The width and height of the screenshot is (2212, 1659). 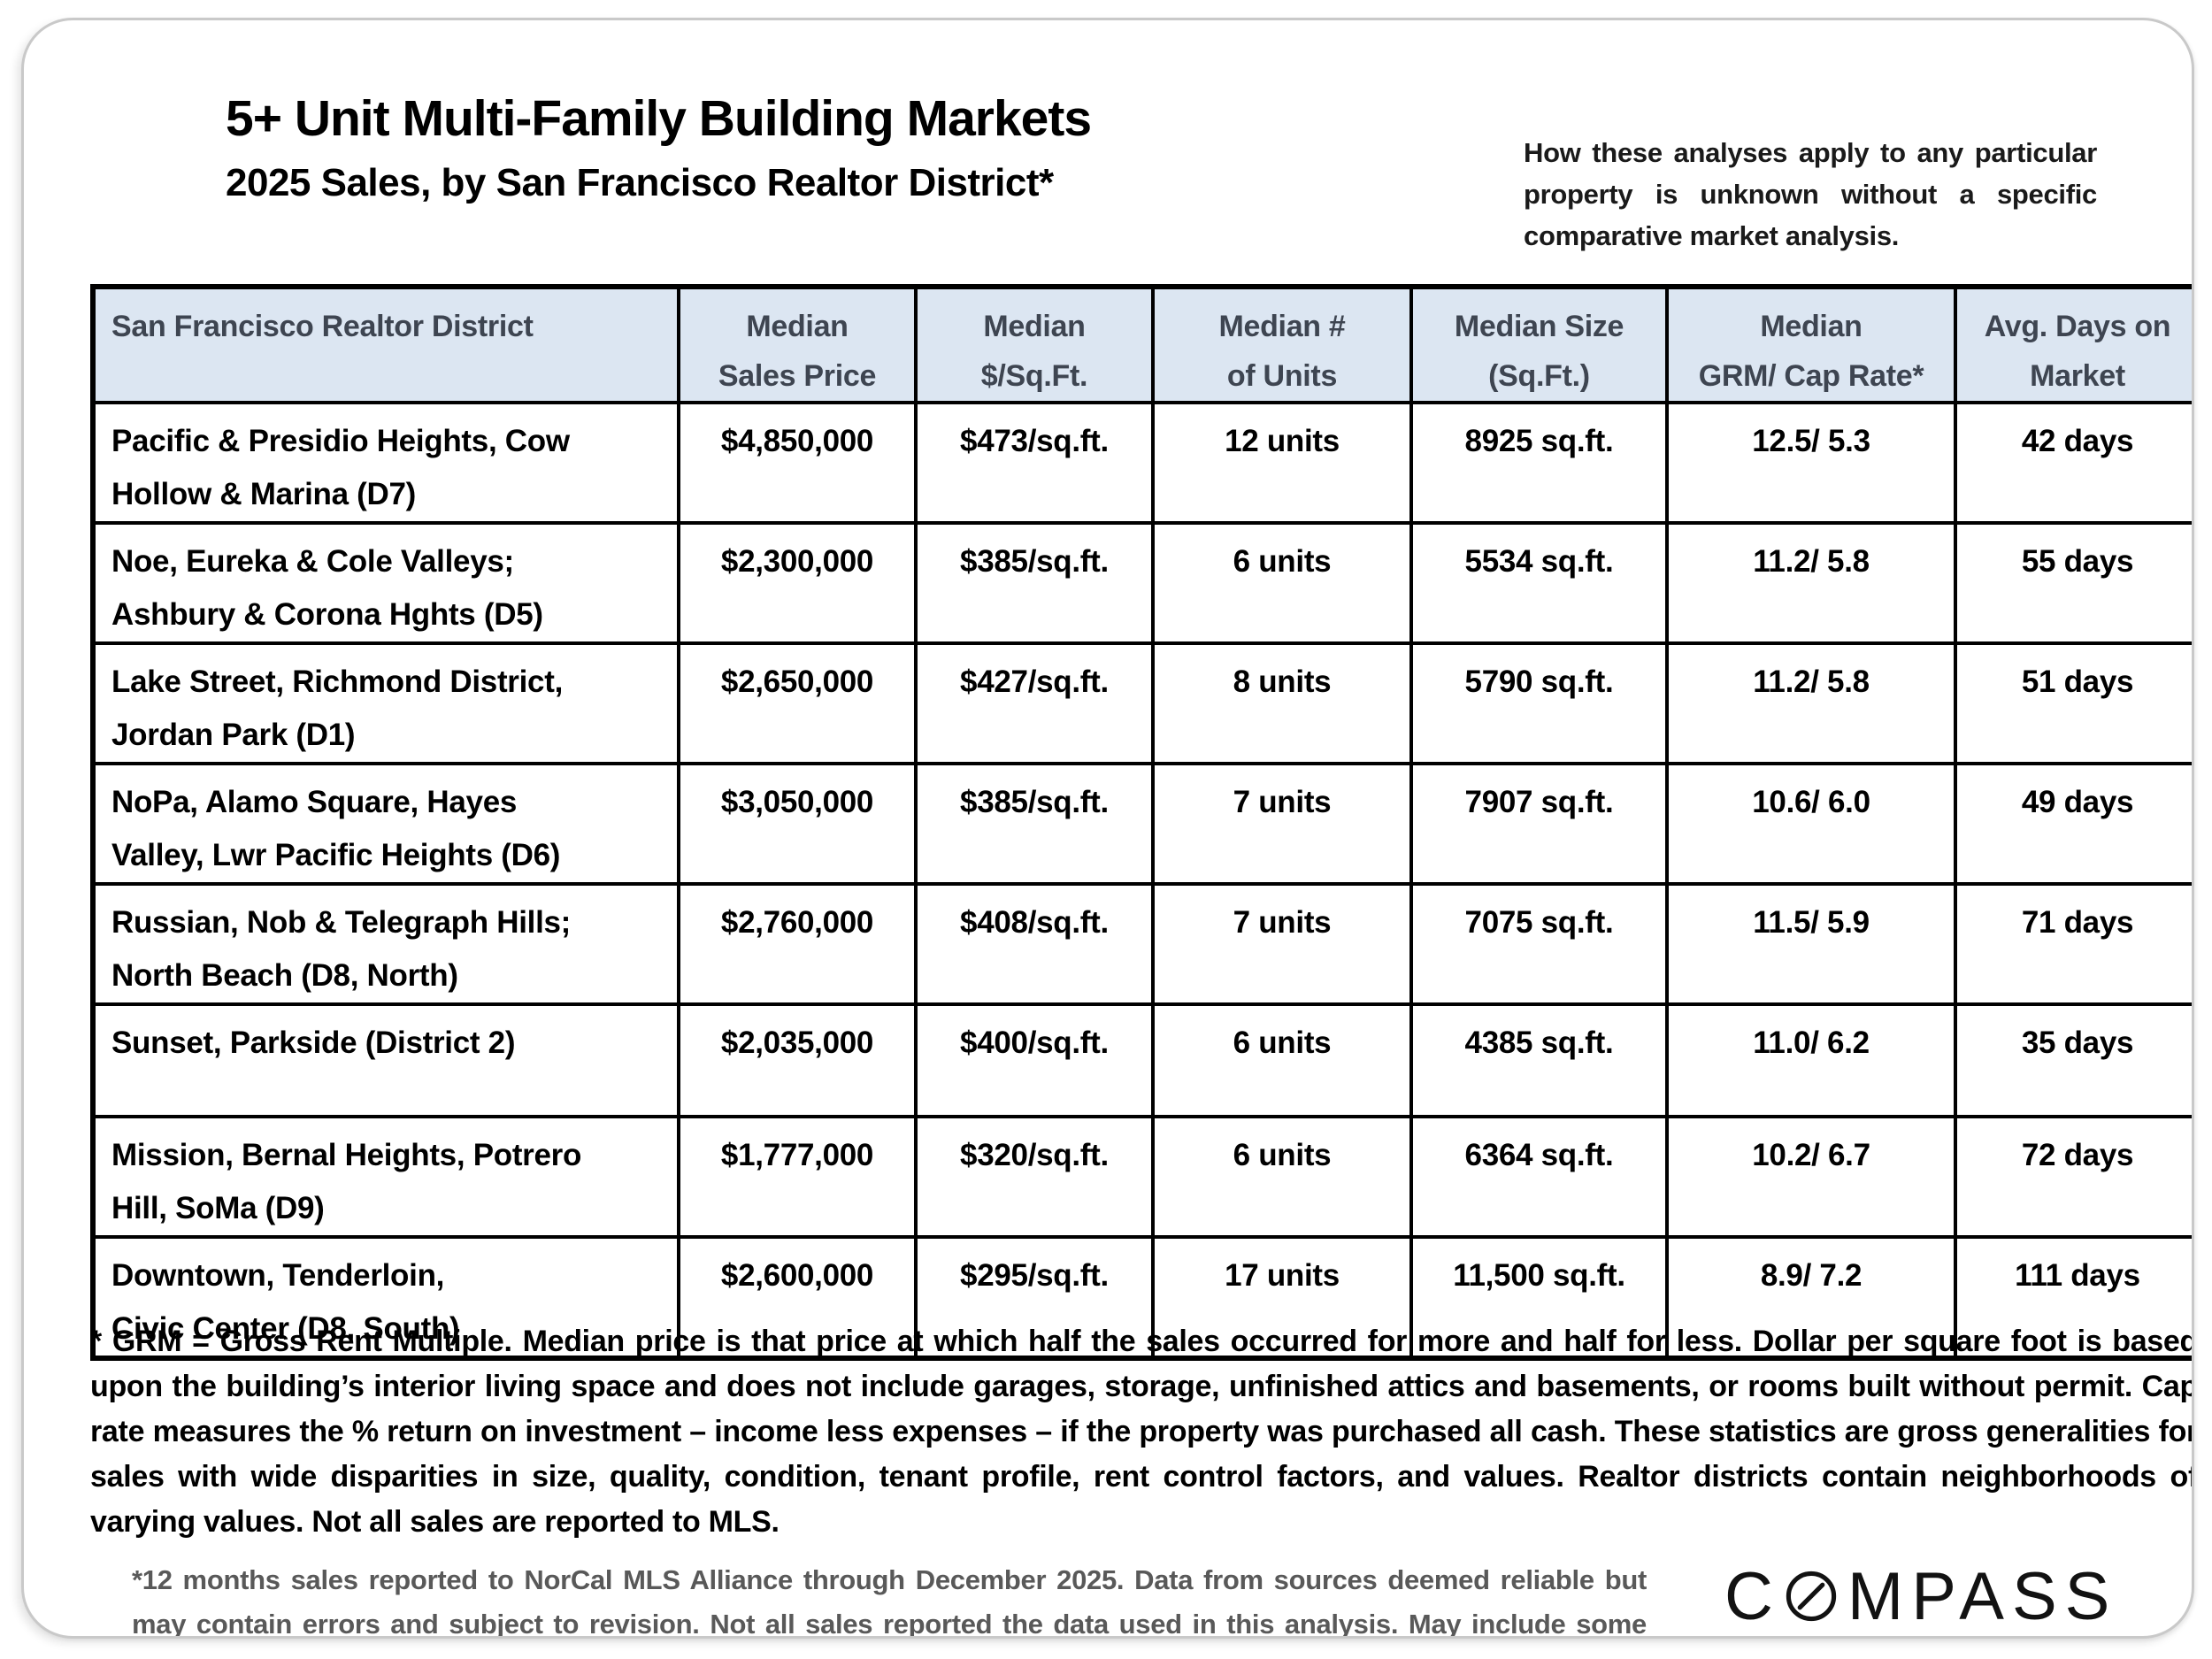 I want to click on compass-logo: C MPASS, so click(x=1921, y=1597).